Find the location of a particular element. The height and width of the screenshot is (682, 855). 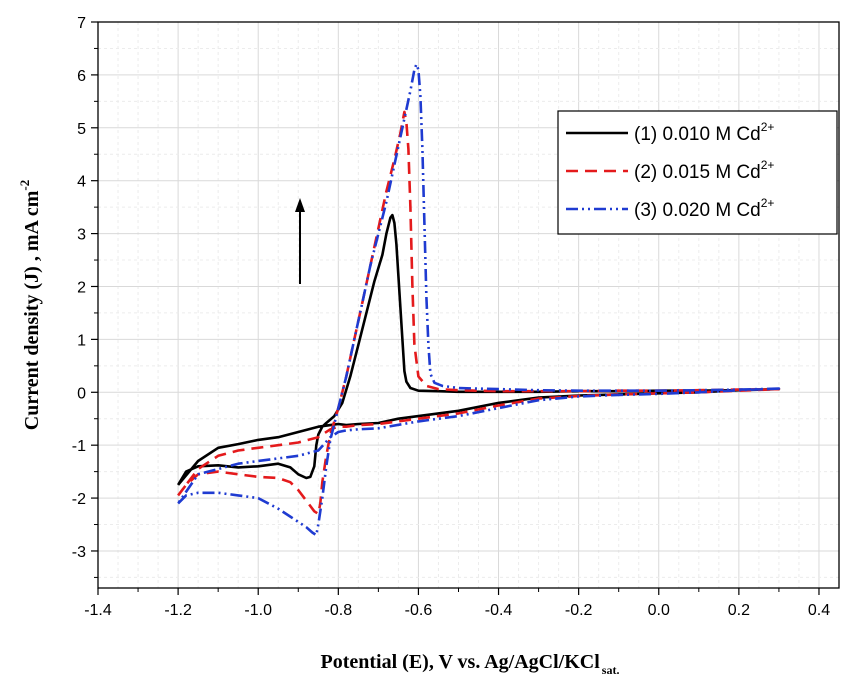

y-tick-label: -1 is located at coordinates (79, 446).